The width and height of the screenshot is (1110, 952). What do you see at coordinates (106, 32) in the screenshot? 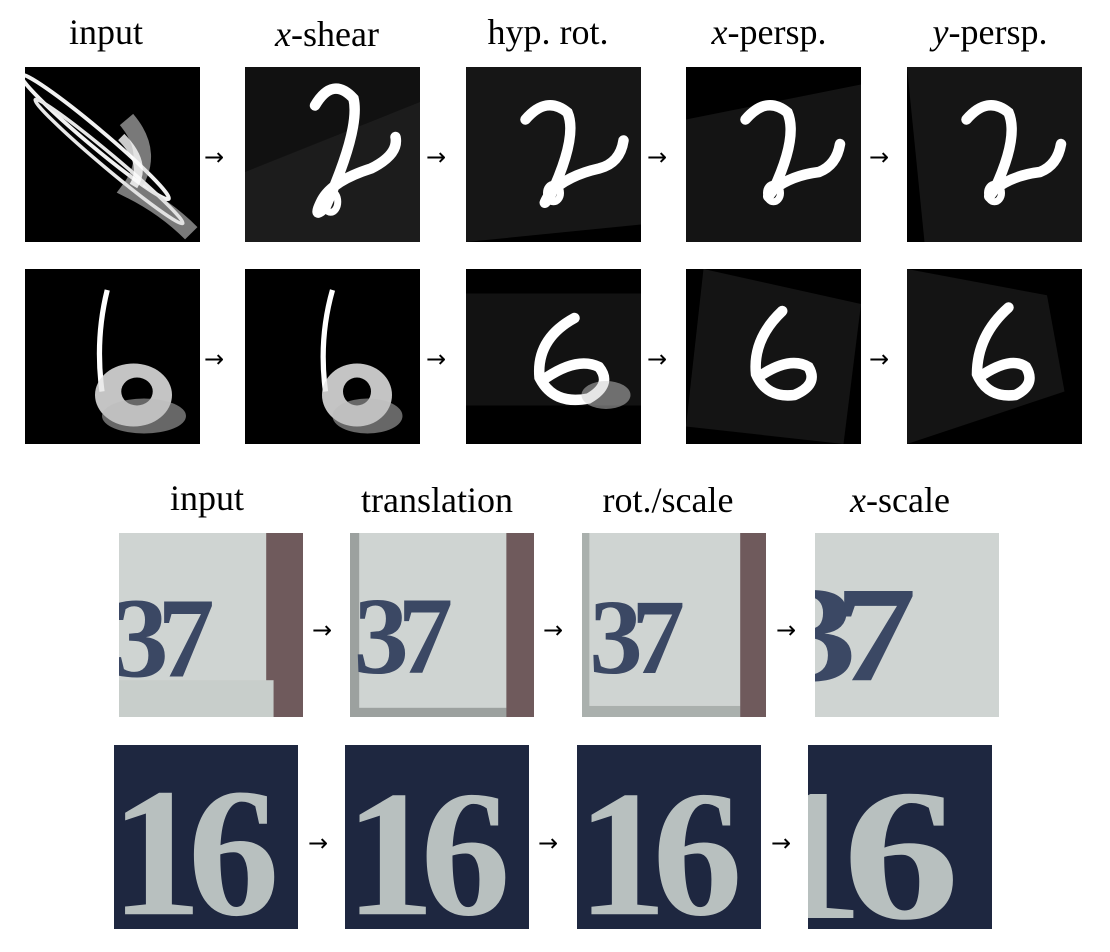
I see `mnist-header-input: input` at bounding box center [106, 32].